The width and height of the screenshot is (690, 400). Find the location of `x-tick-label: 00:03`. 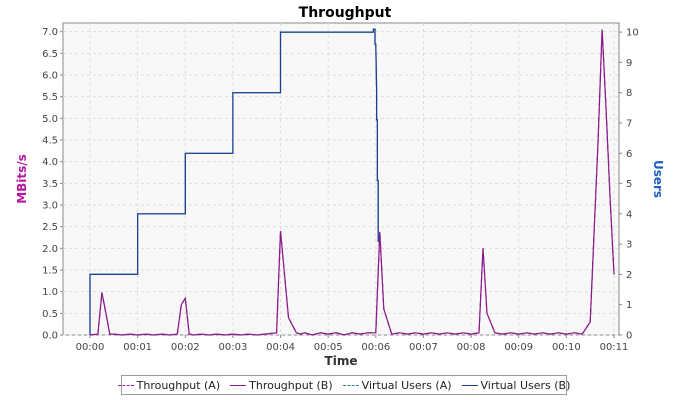

x-tick-label: 00:03 is located at coordinates (232, 347).